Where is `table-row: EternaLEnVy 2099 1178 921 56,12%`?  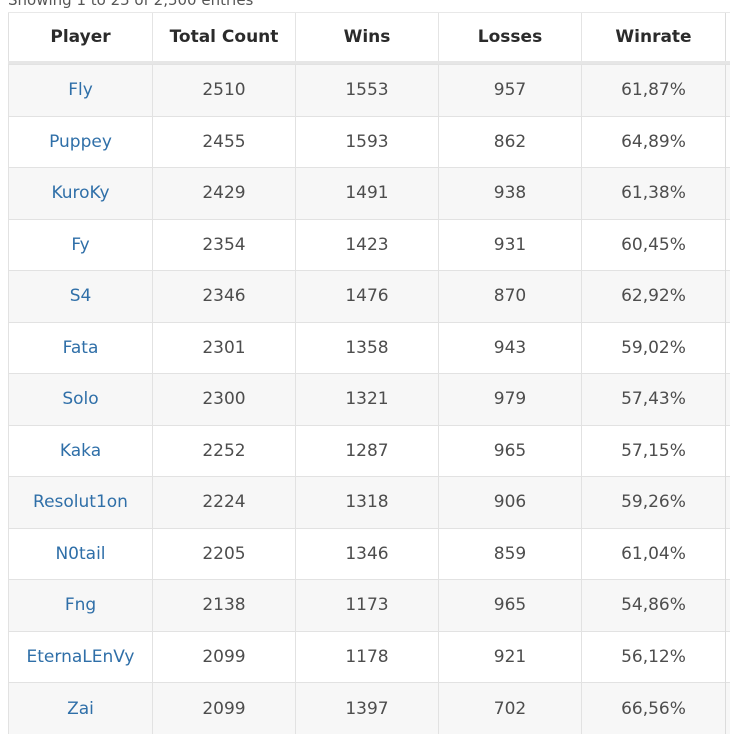 table-row: EternaLEnVy 2099 1178 921 56,12% is located at coordinates (369, 656).